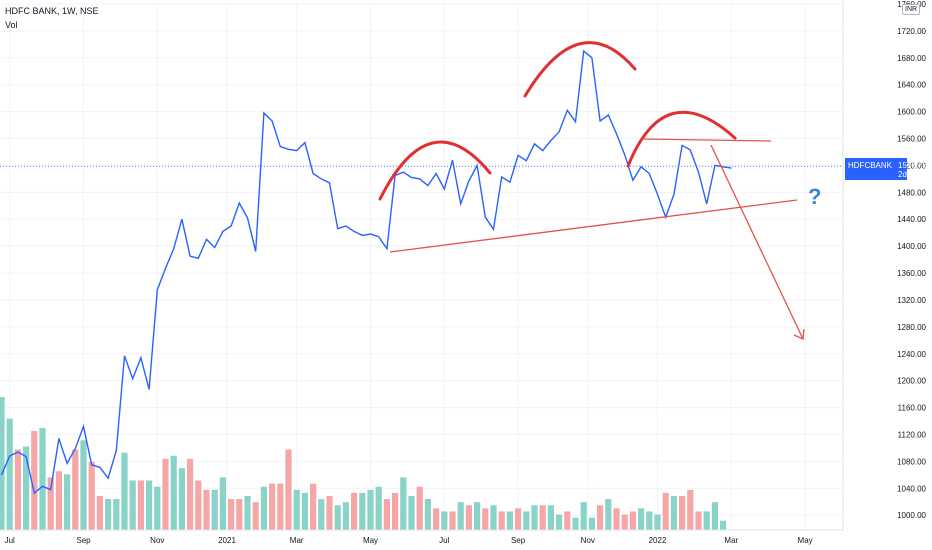 The height and width of the screenshot is (550, 932). I want to click on y-tick-label: 1440.00, so click(911, 219).